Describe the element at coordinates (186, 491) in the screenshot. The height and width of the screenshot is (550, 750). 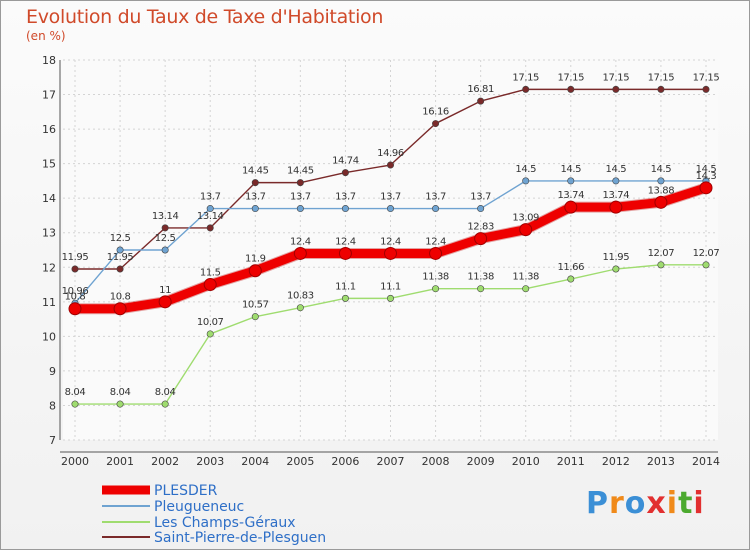
I see `legend-label: PLESDER` at that location.